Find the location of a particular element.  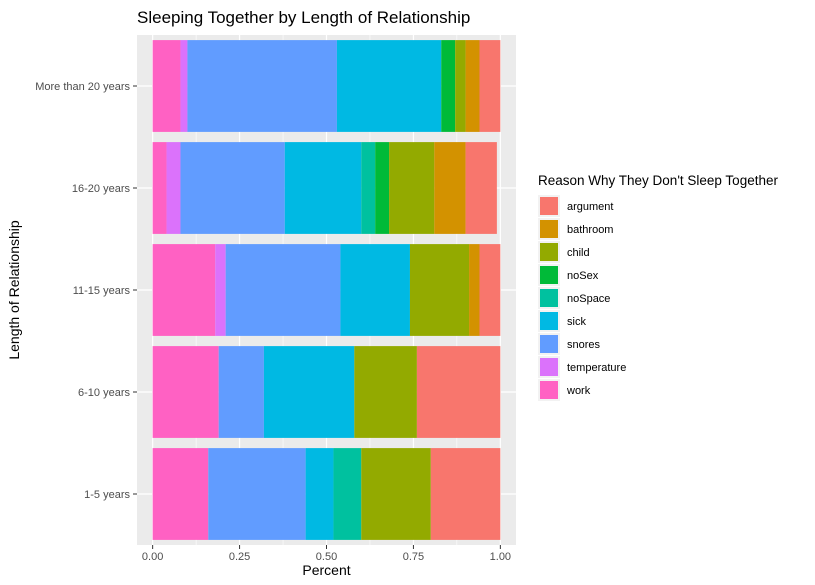

legend-label: temperature is located at coordinates (596, 368).